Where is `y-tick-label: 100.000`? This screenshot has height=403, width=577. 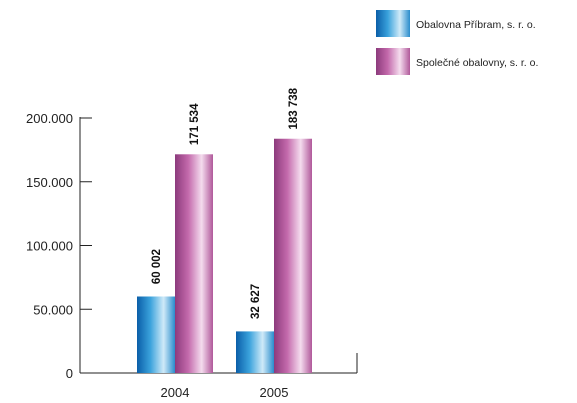 y-tick-label: 100.000 is located at coordinates (49, 246).